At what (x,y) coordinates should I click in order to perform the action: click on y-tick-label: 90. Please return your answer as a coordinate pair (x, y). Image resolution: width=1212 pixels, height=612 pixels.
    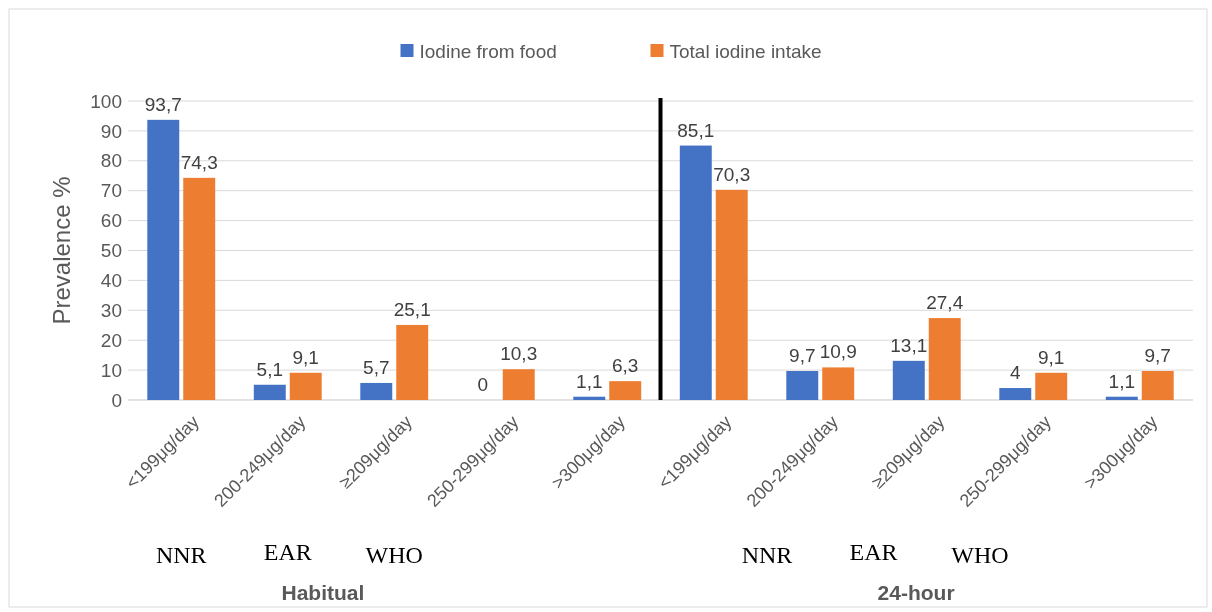
    Looking at the image, I should click on (111, 131).